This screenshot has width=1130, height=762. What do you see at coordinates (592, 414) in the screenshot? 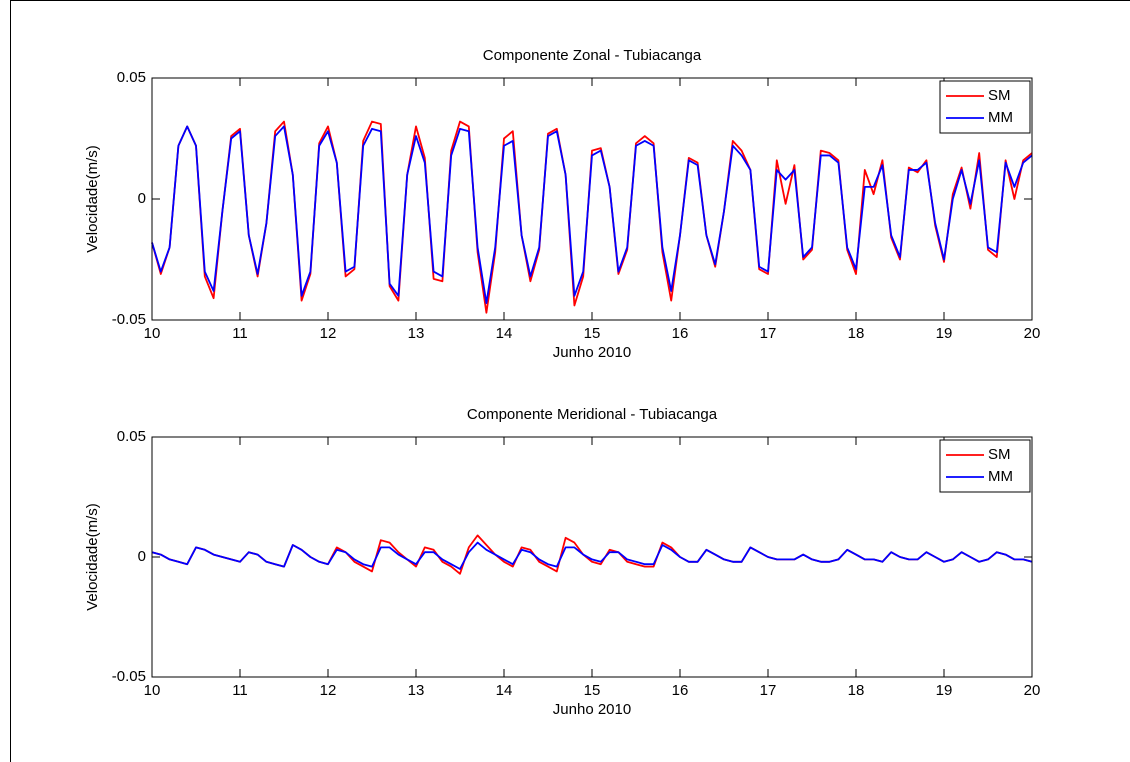
I see `chart-title: Componente Meridional - Tubiacanga` at bounding box center [592, 414].